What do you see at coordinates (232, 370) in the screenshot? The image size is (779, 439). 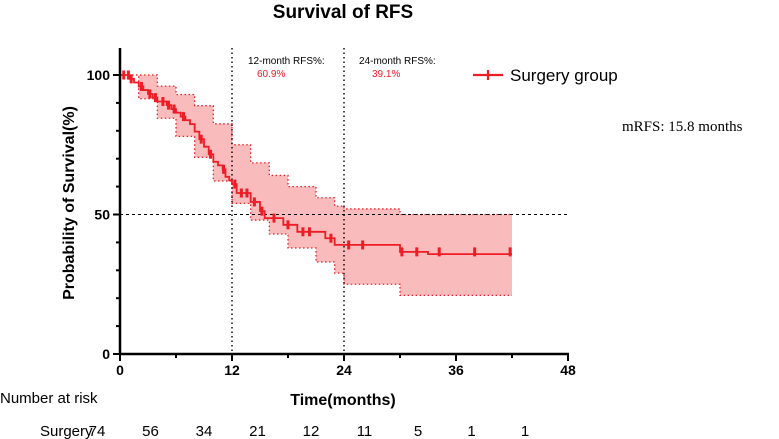 I see `x-tick-label: 12` at bounding box center [232, 370].